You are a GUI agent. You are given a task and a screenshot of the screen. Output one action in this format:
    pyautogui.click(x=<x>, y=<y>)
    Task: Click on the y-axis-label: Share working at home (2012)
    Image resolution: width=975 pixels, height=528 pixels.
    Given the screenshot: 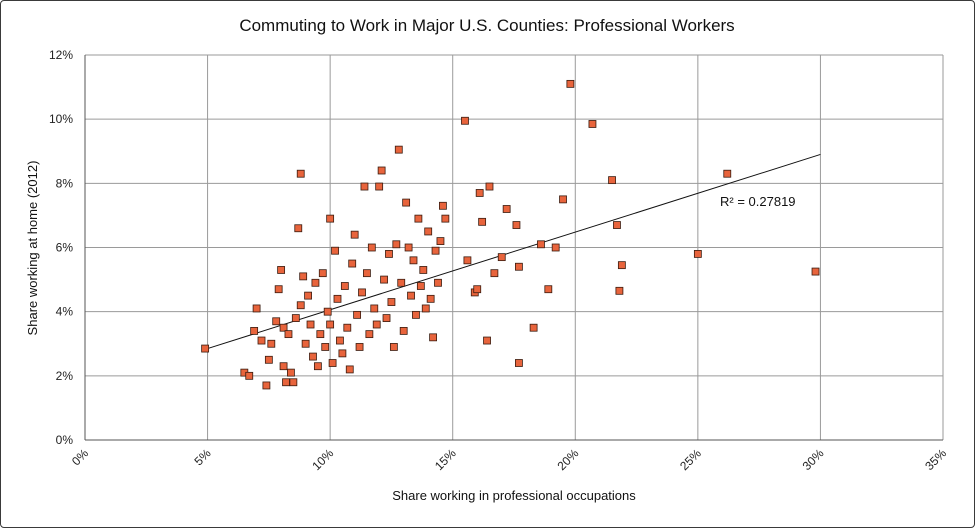 What is the action you would take?
    pyautogui.click(x=32, y=248)
    